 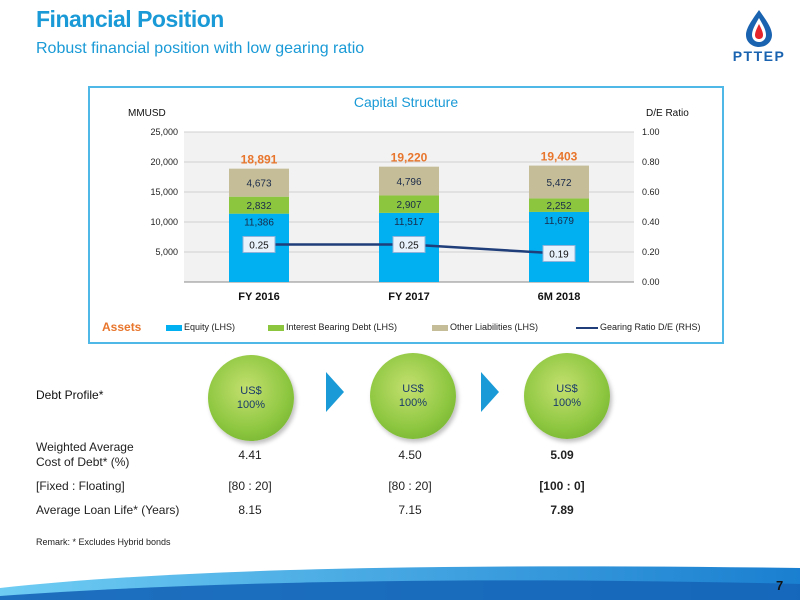 I want to click on logo-text: PTTEP, so click(x=759, y=56).